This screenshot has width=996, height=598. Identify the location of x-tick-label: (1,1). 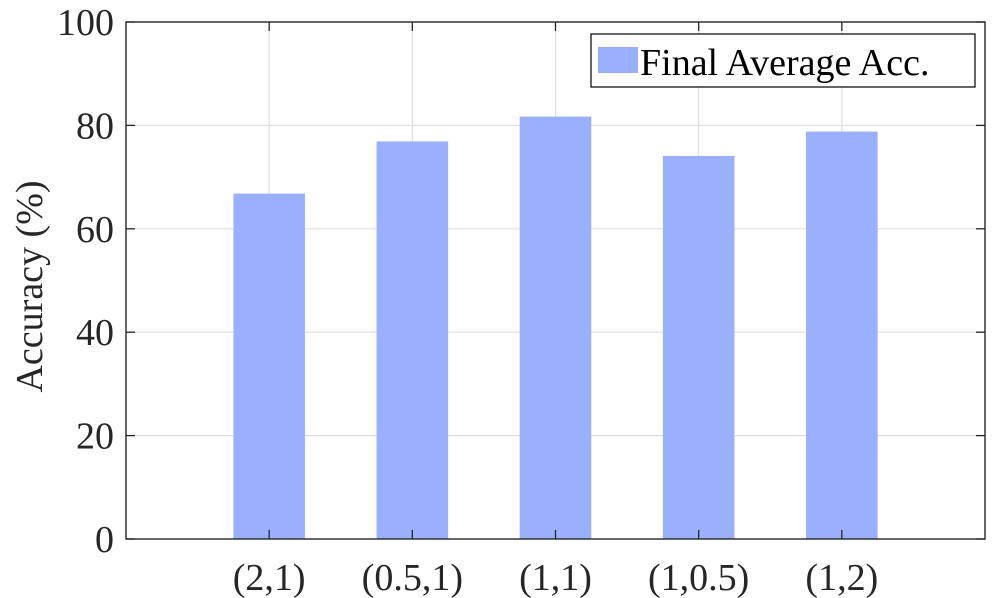
(555, 577).